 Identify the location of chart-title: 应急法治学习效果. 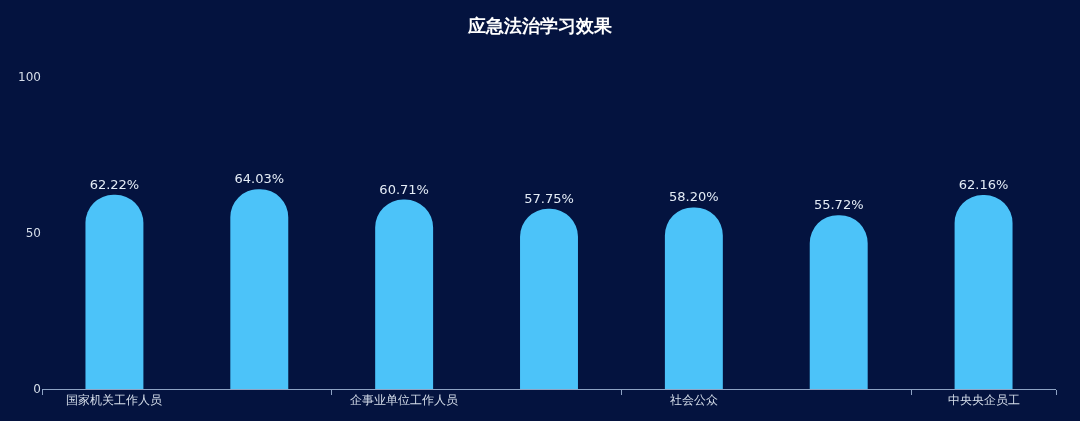
(540, 26).